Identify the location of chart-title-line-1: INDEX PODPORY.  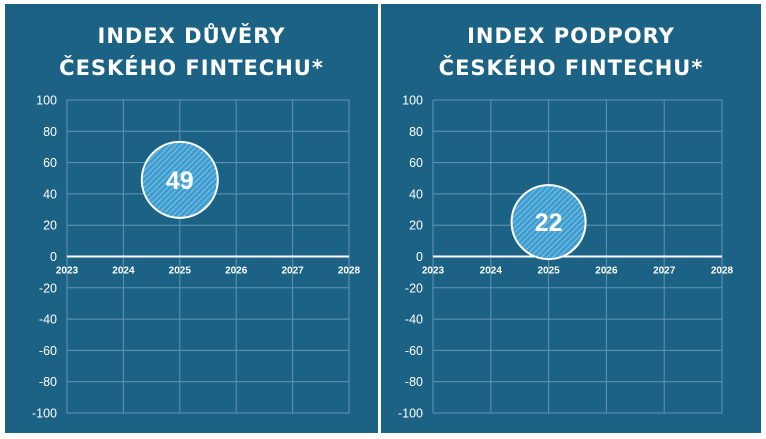
(571, 36).